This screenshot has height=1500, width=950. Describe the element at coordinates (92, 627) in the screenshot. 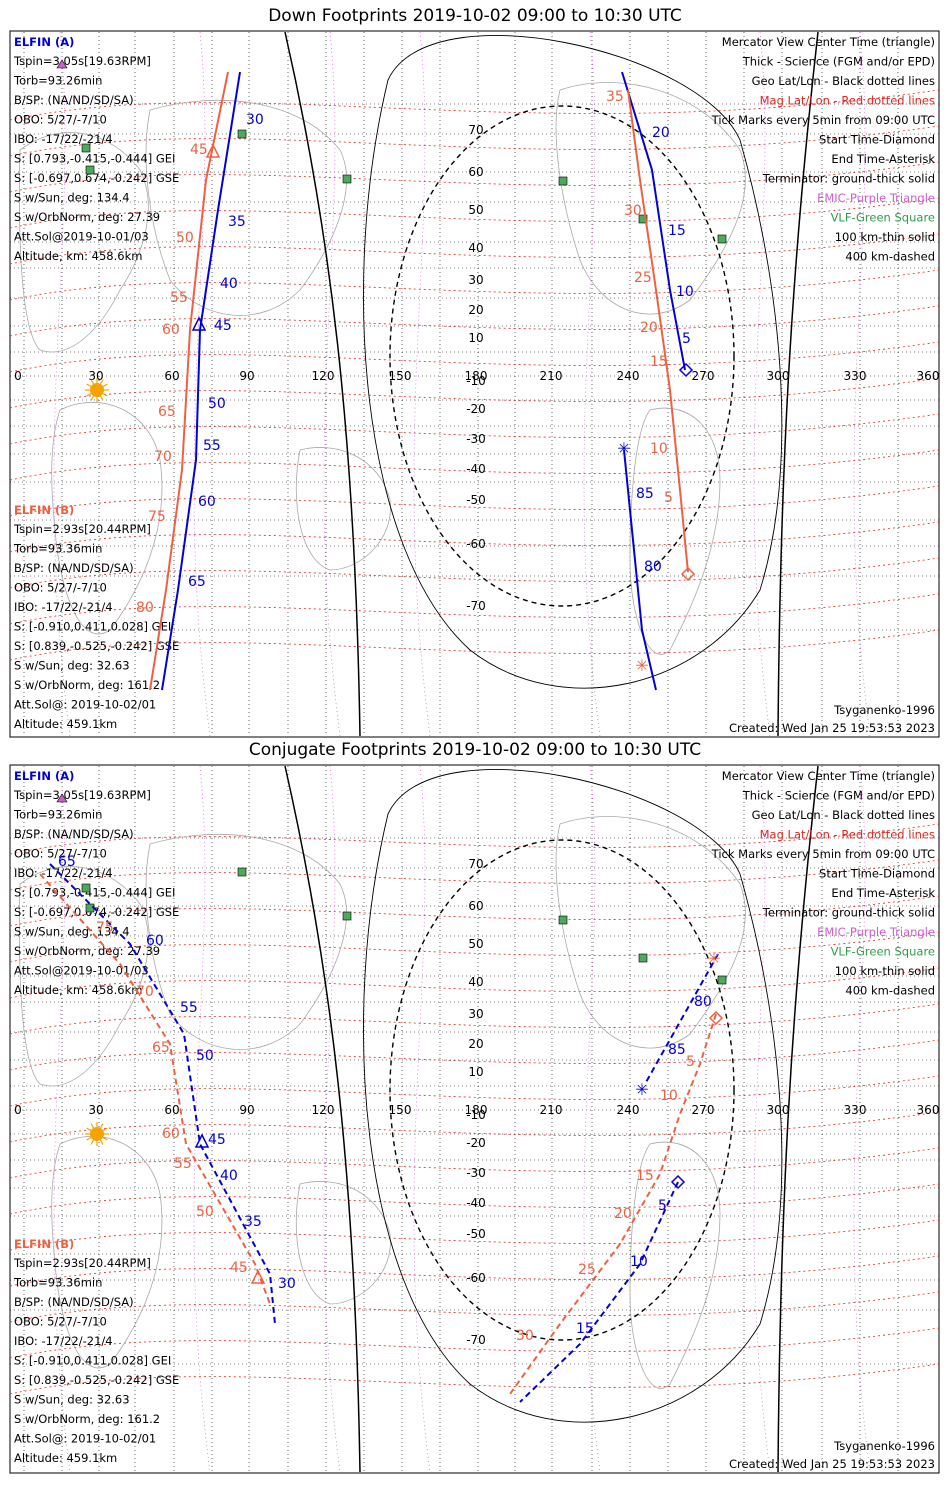

I see `elfin-b-info-line: S: [-0.910,0.411,0.028] GEI` at that location.